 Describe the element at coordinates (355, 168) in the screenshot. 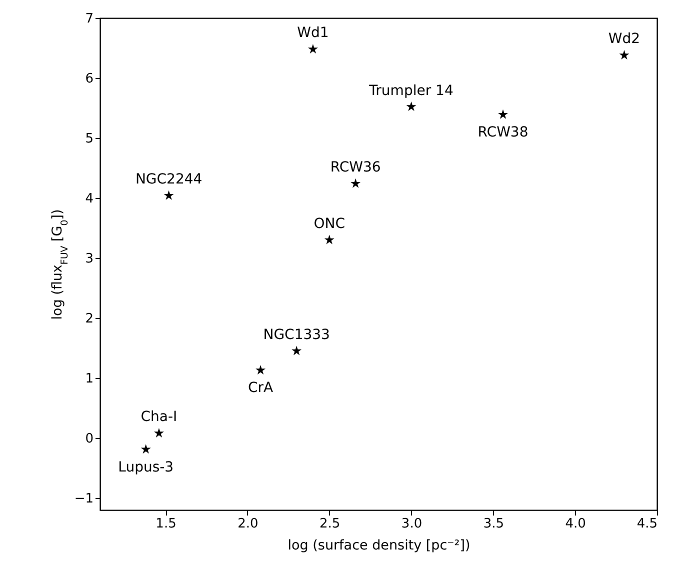

I see `annotation: RCW36` at that location.